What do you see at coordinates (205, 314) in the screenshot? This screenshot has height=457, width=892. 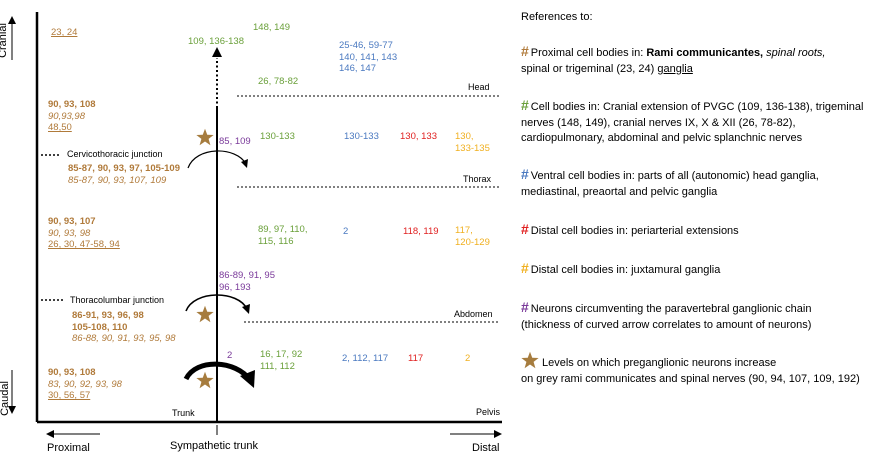 I see `star-icon-thoracolumbar` at bounding box center [205, 314].